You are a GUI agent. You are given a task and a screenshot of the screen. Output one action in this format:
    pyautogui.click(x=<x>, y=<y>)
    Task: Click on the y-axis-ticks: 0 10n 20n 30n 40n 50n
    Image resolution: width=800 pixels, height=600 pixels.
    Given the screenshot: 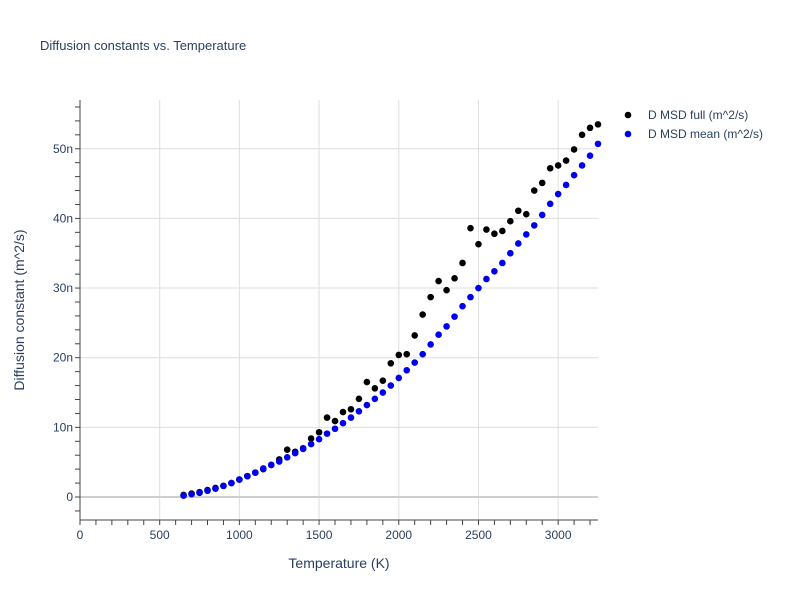 What is the action you would take?
    pyautogui.click(x=66, y=309)
    